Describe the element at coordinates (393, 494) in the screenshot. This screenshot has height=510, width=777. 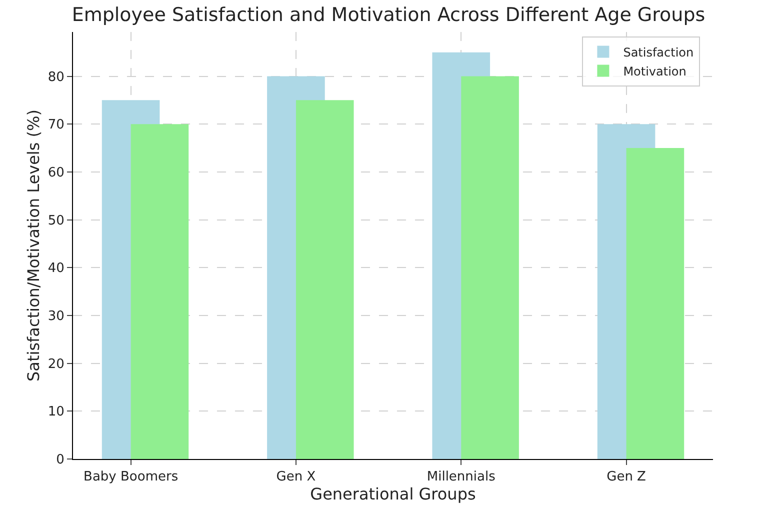
I see `x-axis-title: Generational Groups` at that location.